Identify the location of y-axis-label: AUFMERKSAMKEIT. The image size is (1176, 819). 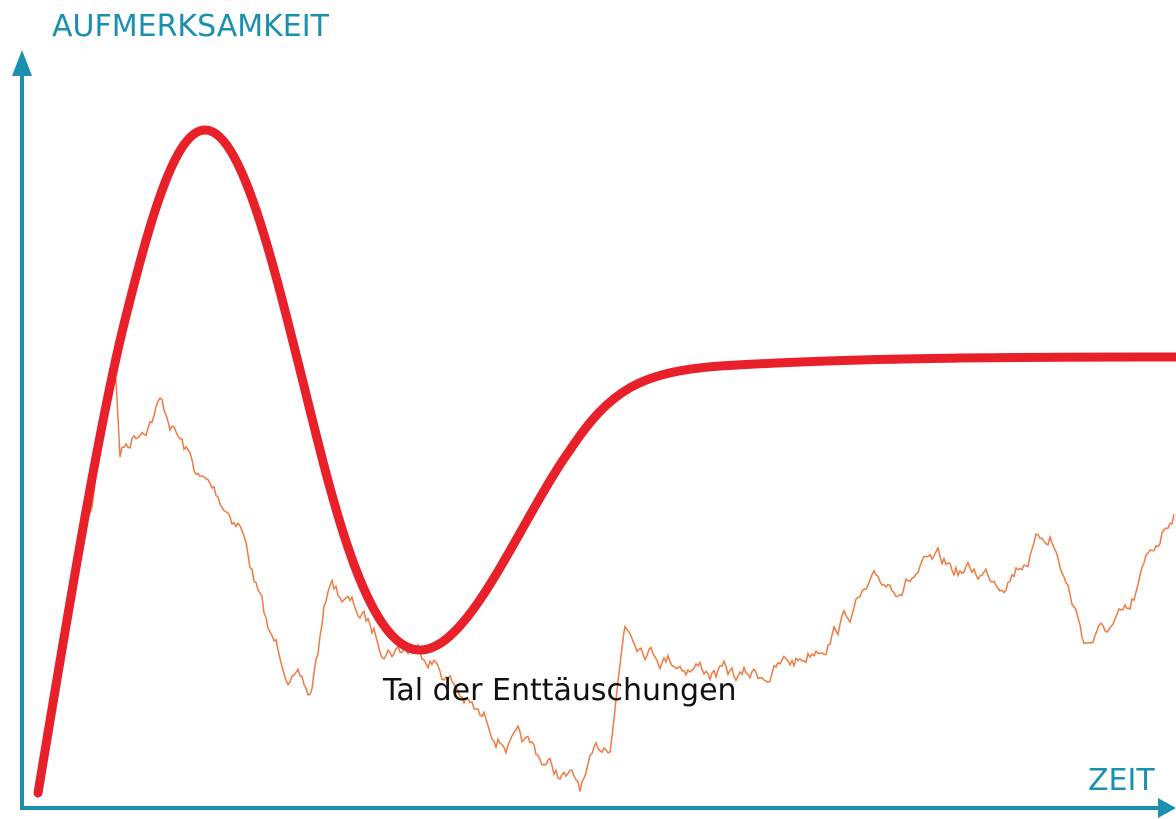
(191, 26).